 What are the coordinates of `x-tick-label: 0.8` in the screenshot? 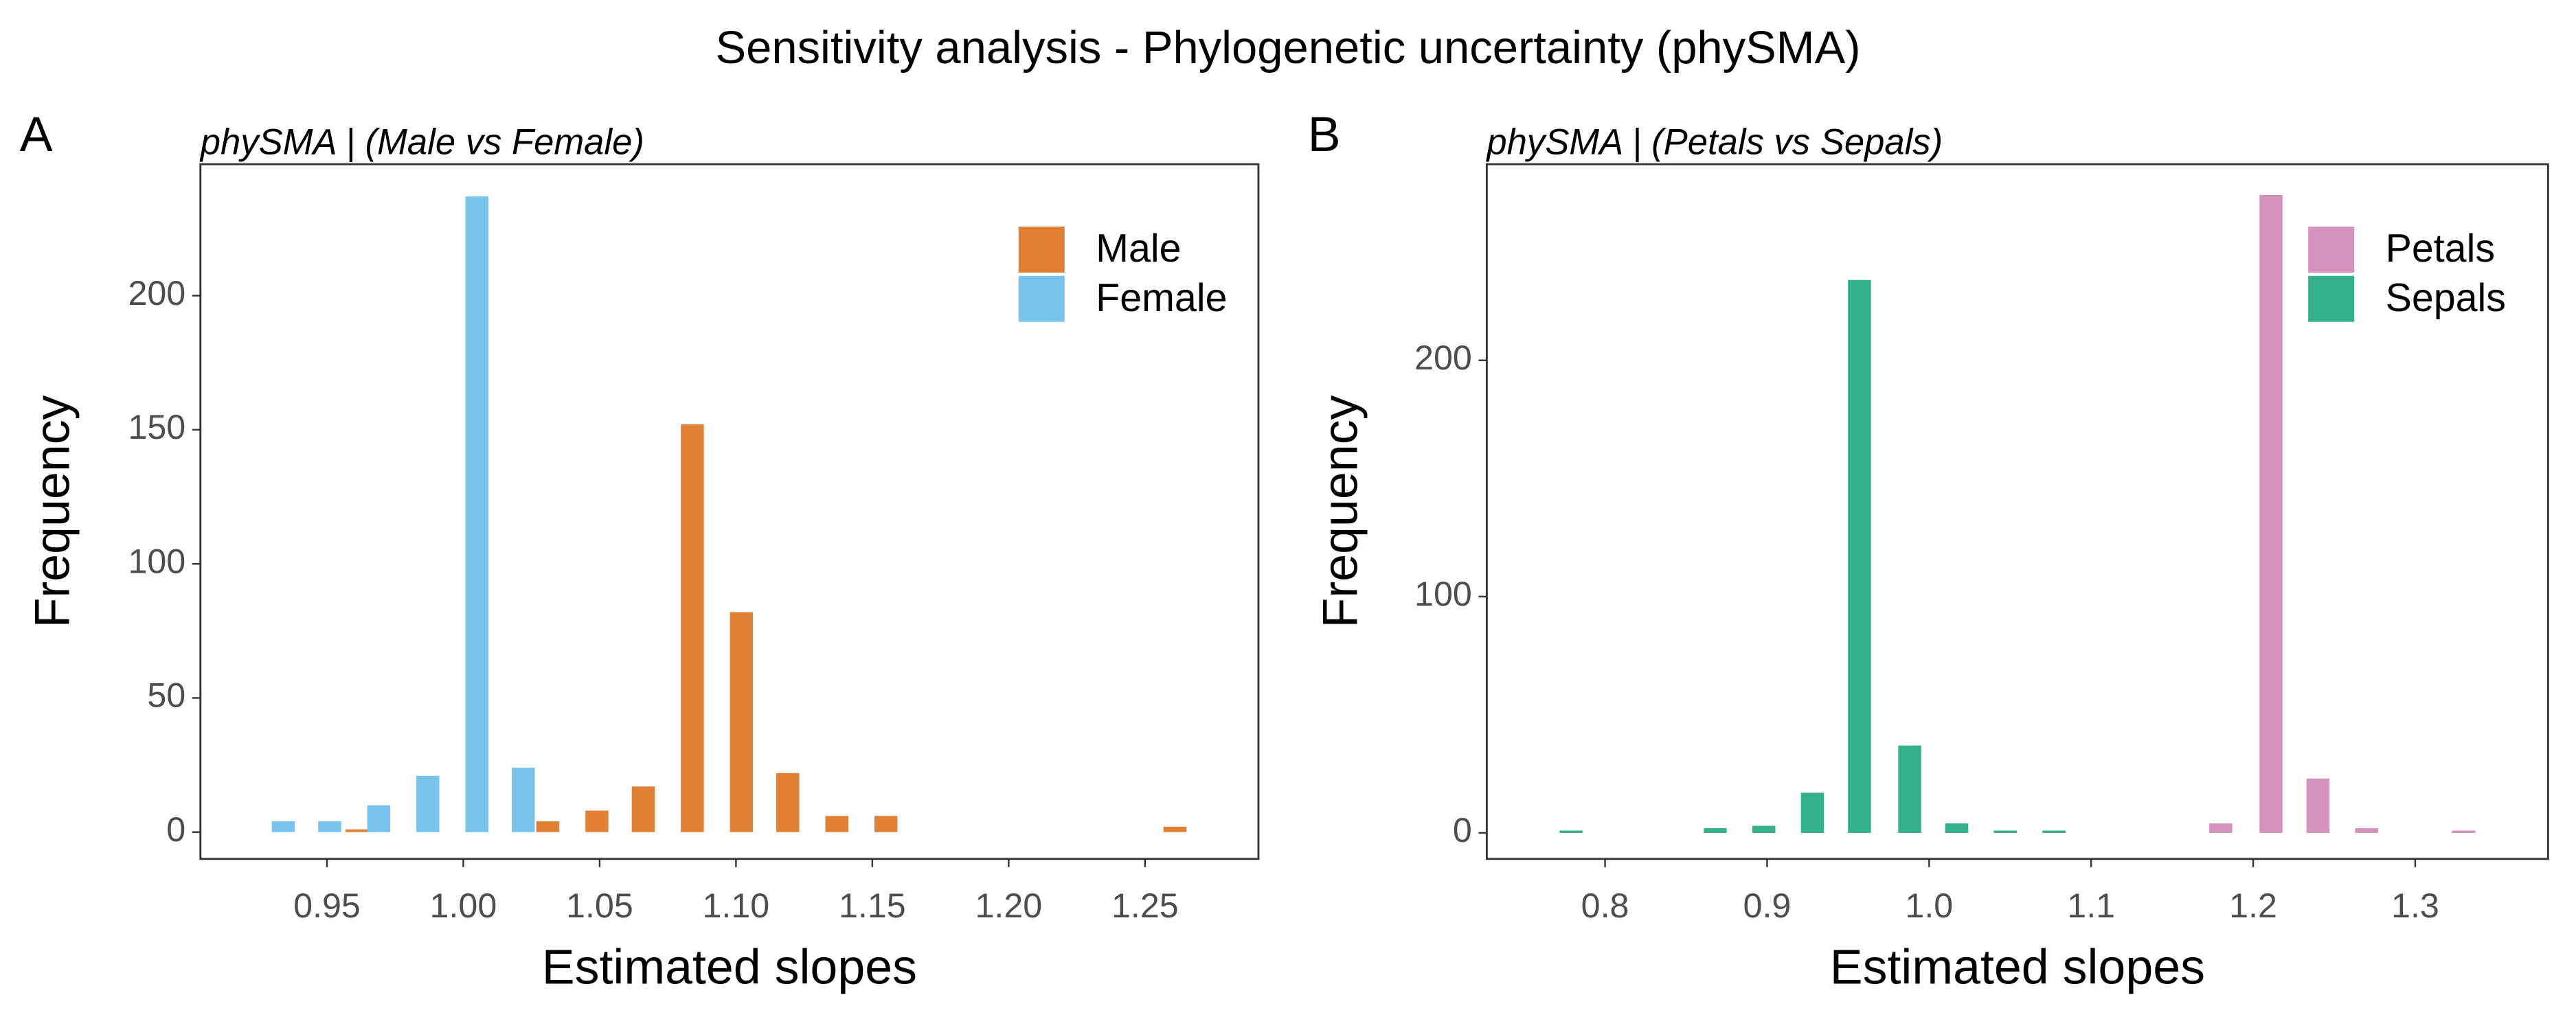 It's located at (1605, 906).